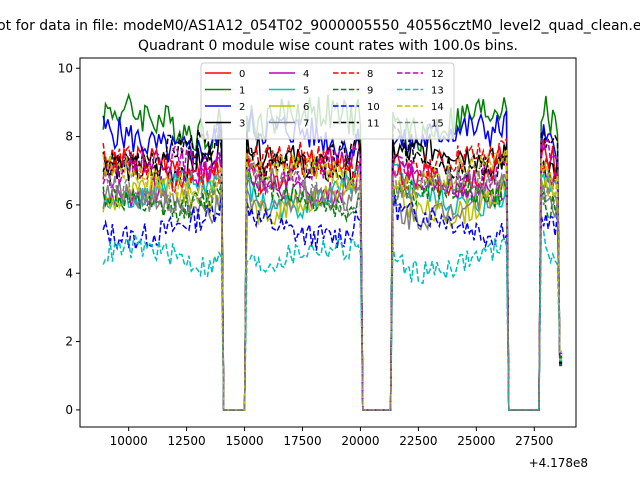  I want to click on legend-label-13: 13, so click(437, 91).